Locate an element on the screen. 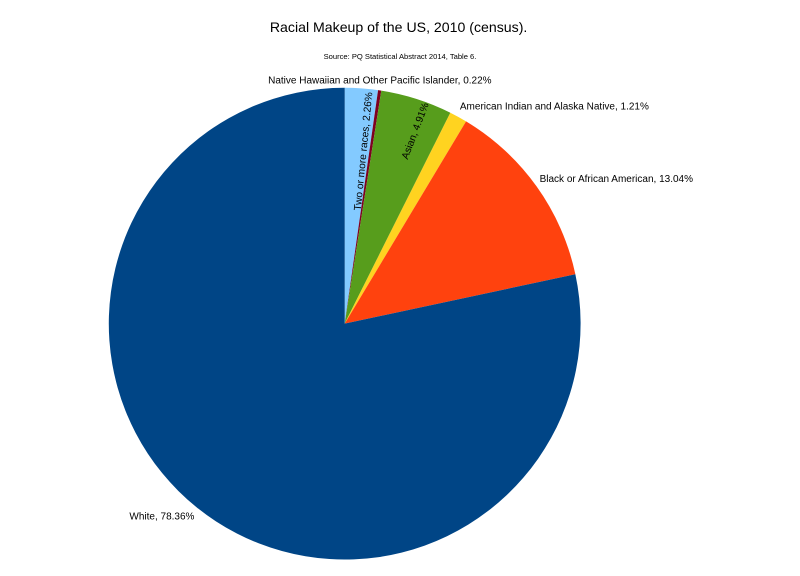 This screenshot has width=800, height=576. svg-text:Black or African American, 13.: Black or African American, 13.04% is located at coordinates (617, 179).